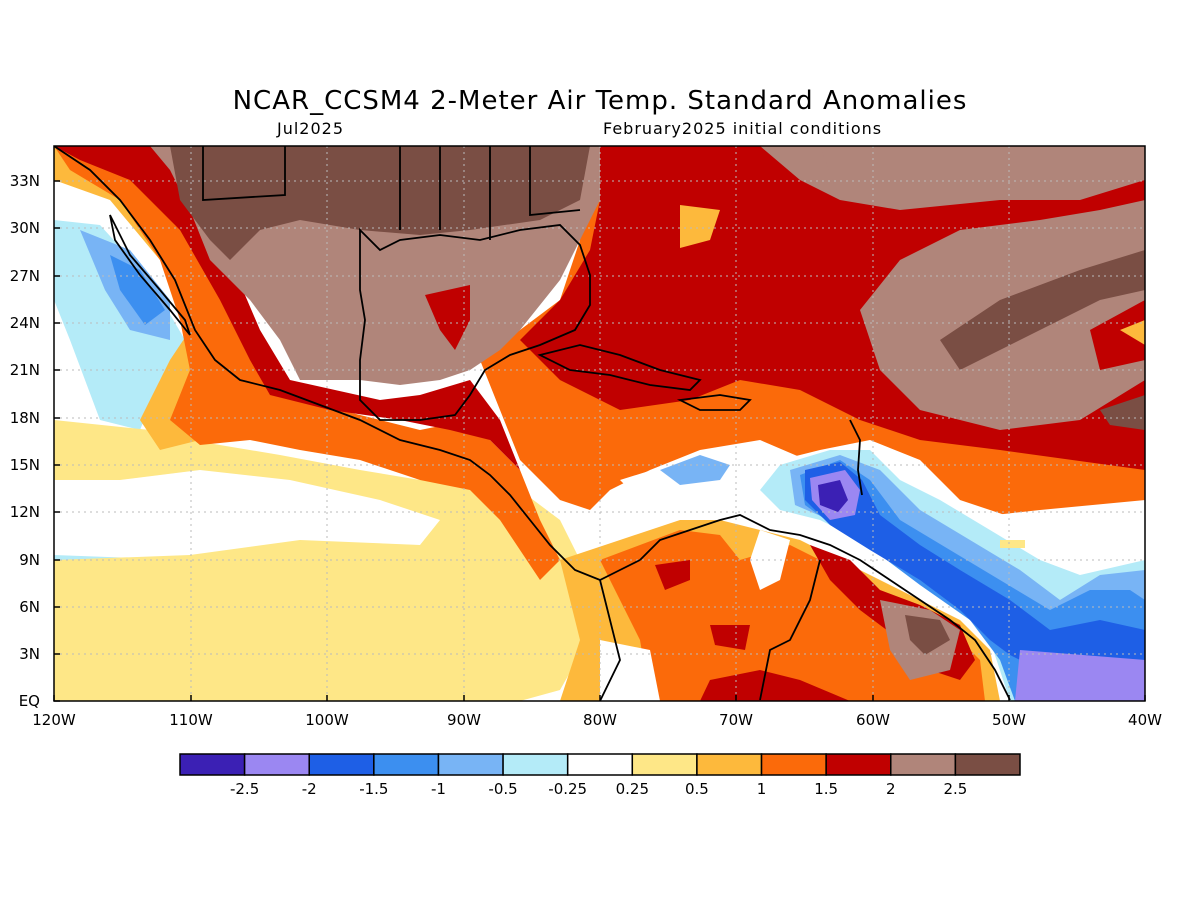 This screenshot has width=1200, height=900. I want to click on lon-label: 80W, so click(600, 720).